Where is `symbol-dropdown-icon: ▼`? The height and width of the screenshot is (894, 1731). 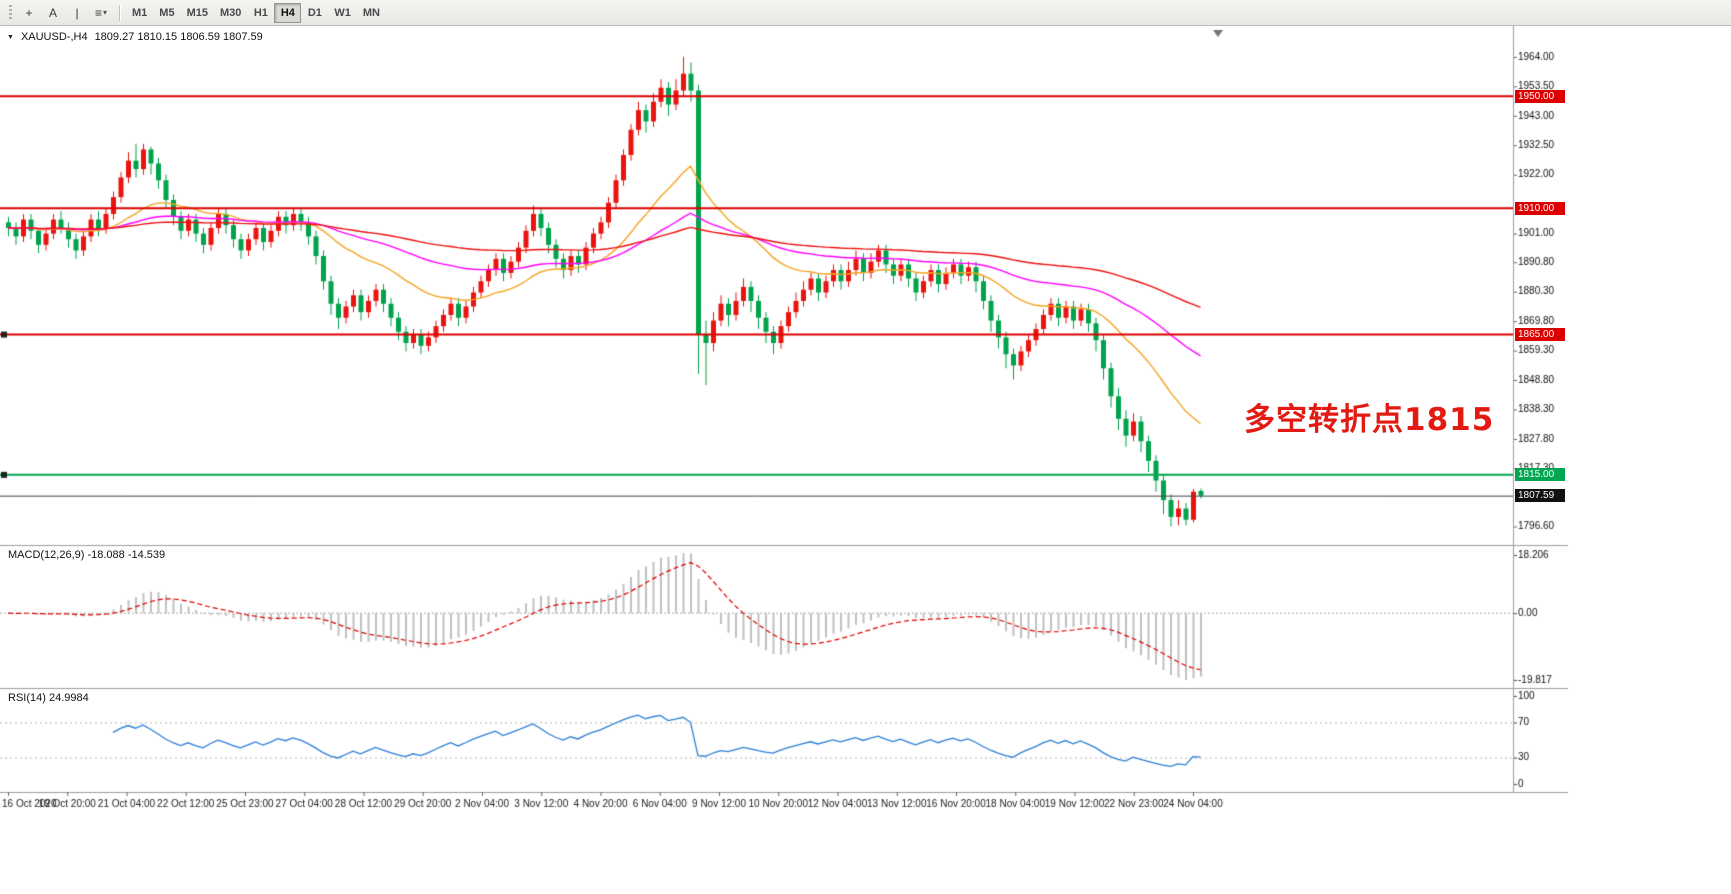 symbol-dropdown-icon: ▼ is located at coordinates (10, 37).